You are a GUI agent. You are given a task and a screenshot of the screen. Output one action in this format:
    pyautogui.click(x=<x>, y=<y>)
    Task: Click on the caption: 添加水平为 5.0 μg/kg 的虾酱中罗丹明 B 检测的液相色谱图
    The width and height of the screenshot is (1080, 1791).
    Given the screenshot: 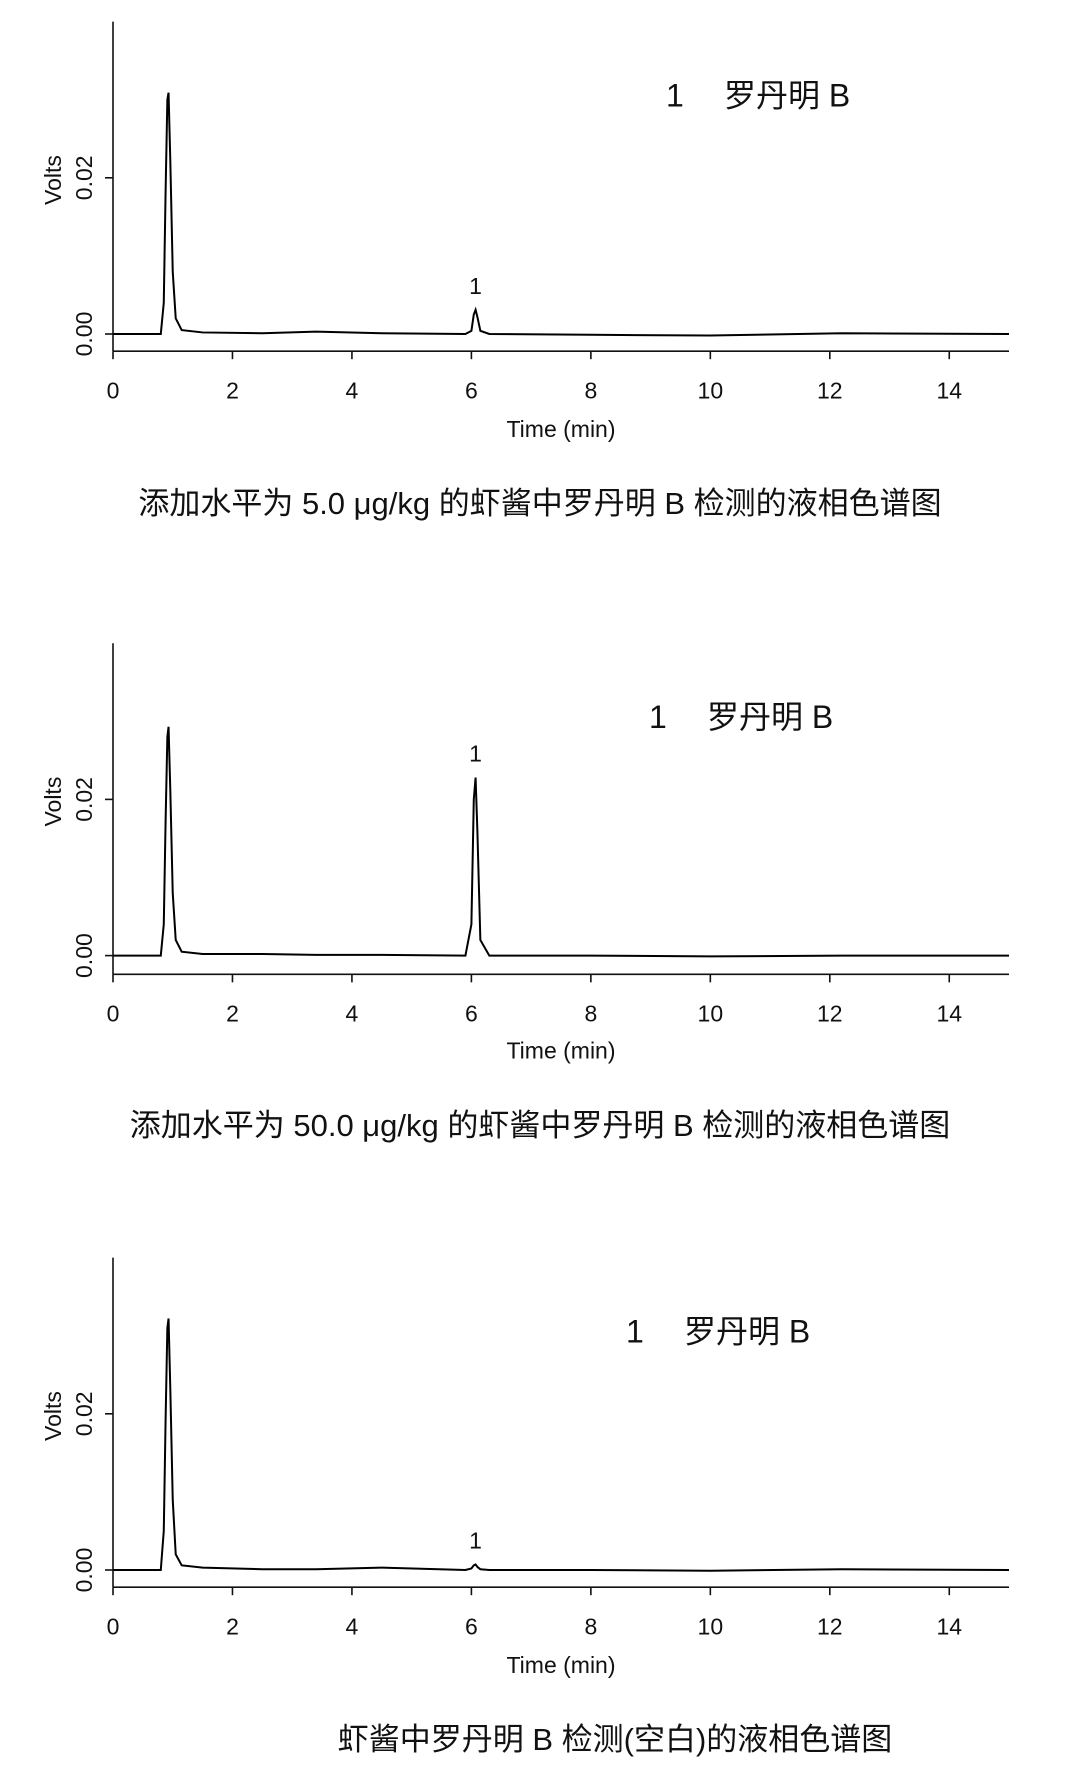 What is the action you would take?
    pyautogui.click(x=539, y=503)
    